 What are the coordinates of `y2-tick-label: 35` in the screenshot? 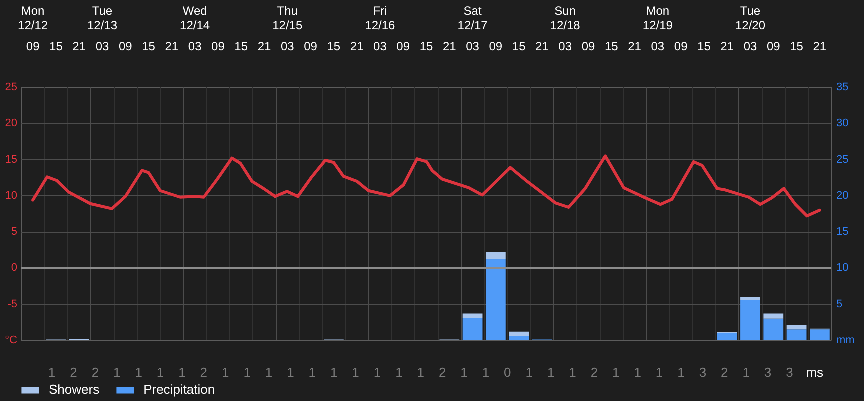 It's located at (842, 88).